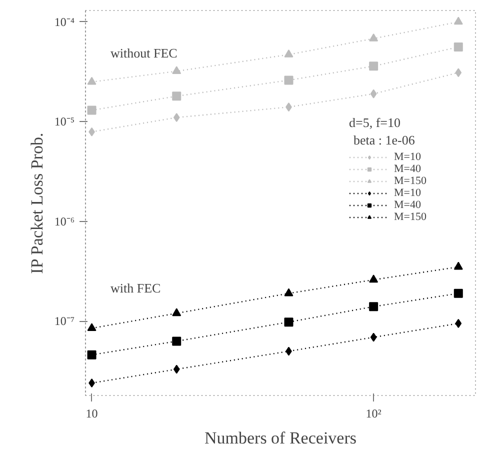 This screenshot has width=498, height=471. I want to click on y-tick-label: 10⁻⁵, so click(64, 121).